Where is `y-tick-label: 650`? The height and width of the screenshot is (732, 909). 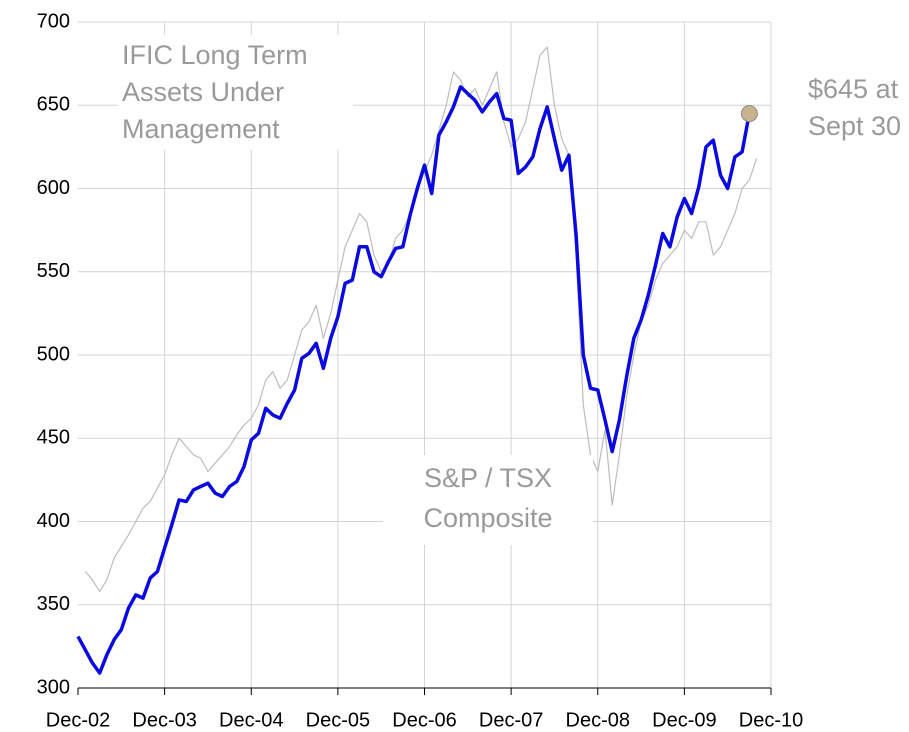
y-tick-label: 650 is located at coordinates (53, 105).